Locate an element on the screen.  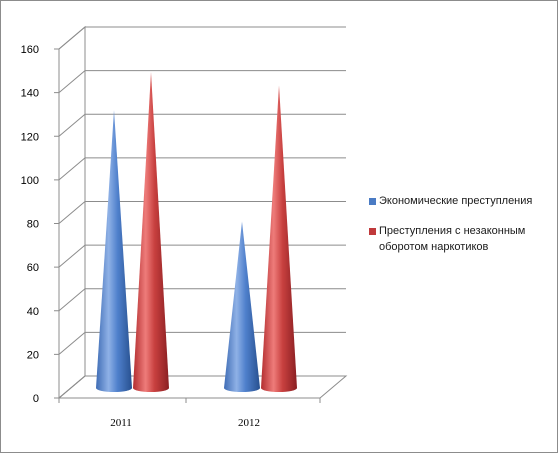
y-tick-label-80: 80 is located at coordinates (33, 225).